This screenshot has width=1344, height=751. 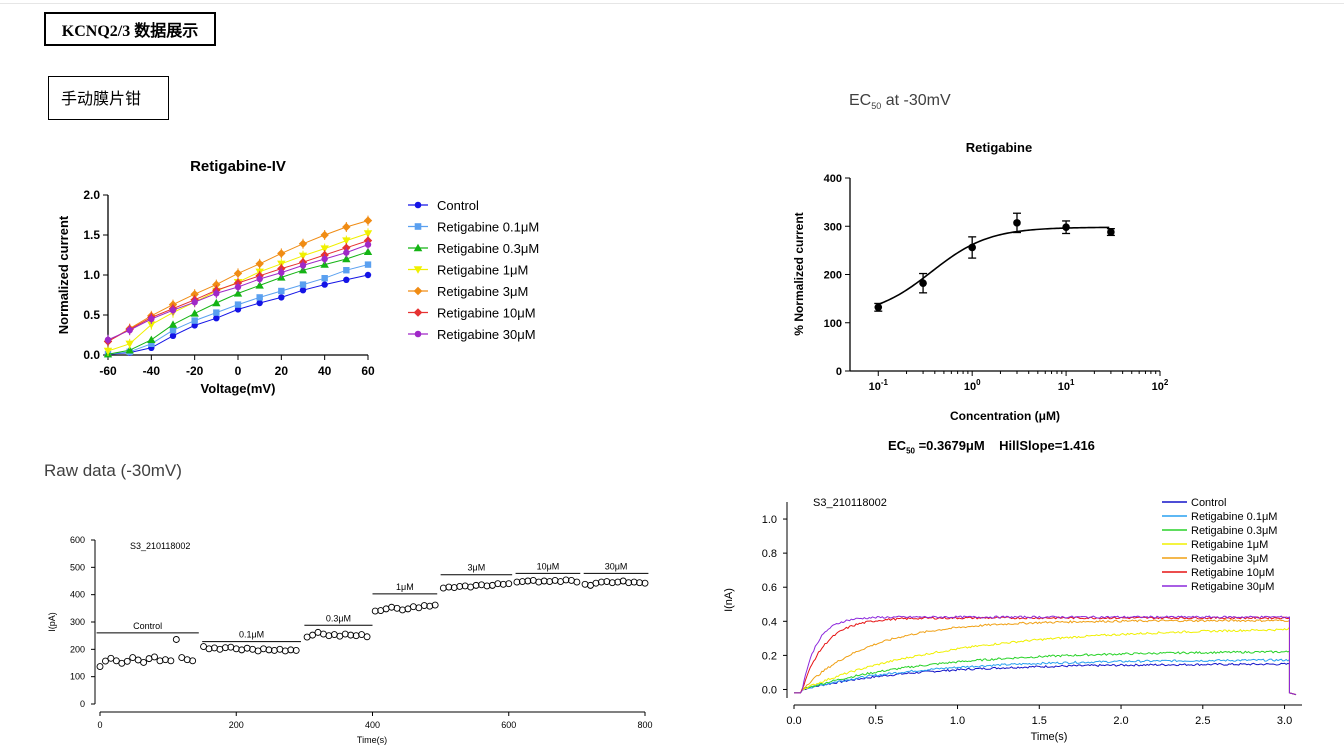 What do you see at coordinates (82, 704) in the screenshot?
I see `raw-y-tick-label: 0` at bounding box center [82, 704].